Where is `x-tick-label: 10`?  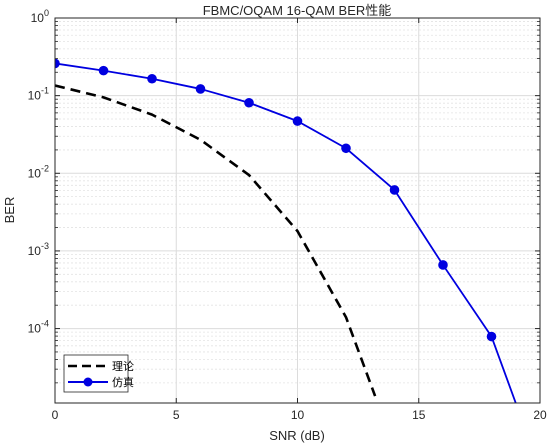
x-tick-label: 10 is located at coordinates (298, 415).